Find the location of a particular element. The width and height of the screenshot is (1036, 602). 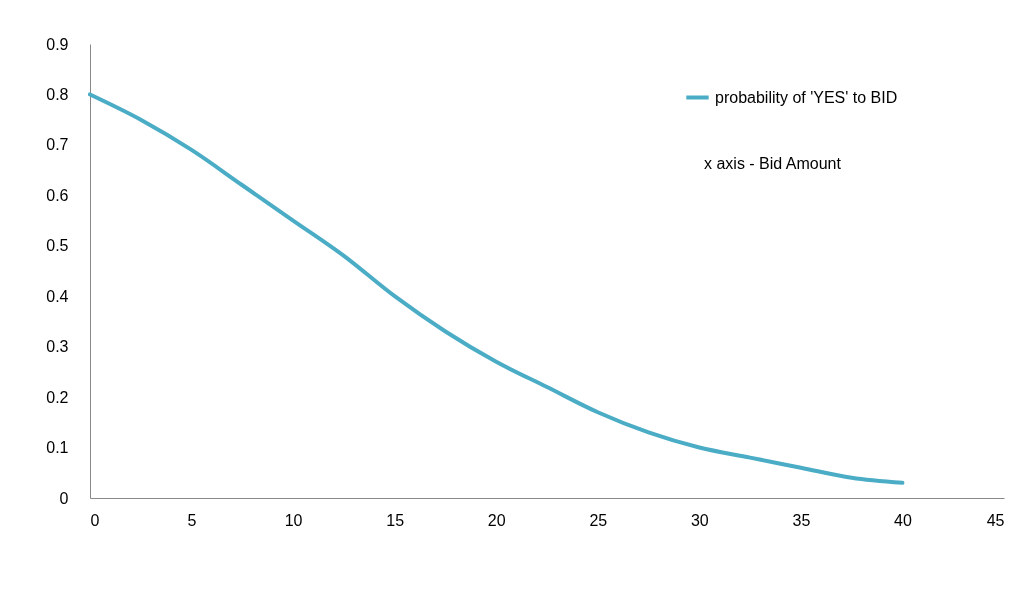

y-tick-label: 0.2 is located at coordinates (57, 397).